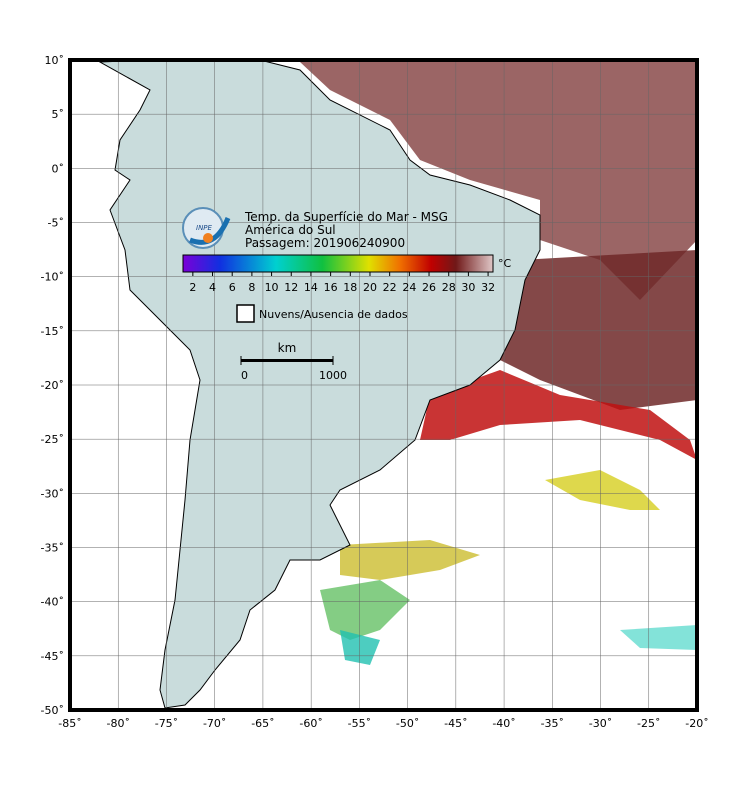  I want to click on colorbar-tick-label: 12, so click(291, 287).